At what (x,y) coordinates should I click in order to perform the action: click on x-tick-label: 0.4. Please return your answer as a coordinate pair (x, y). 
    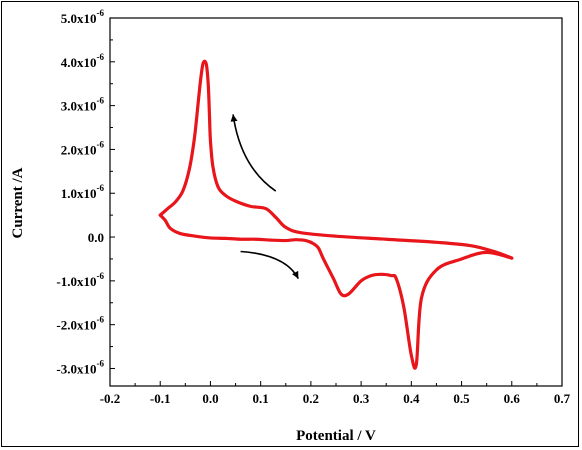
    Looking at the image, I should click on (411, 398).